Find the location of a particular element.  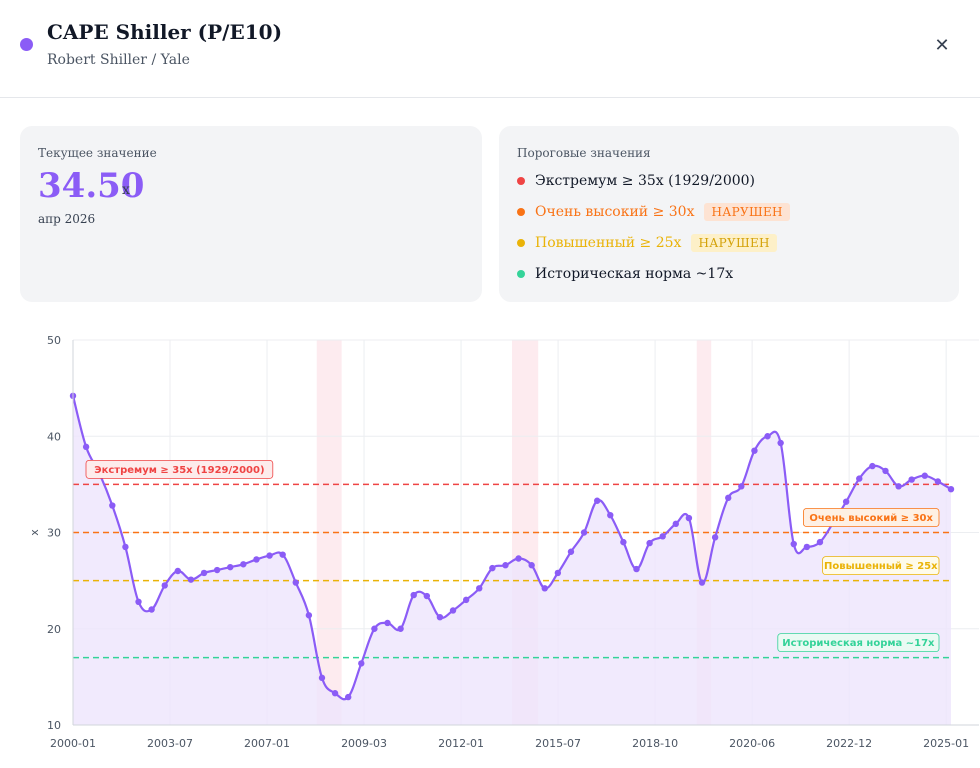

y-tick-label: 20 is located at coordinates (54, 629).